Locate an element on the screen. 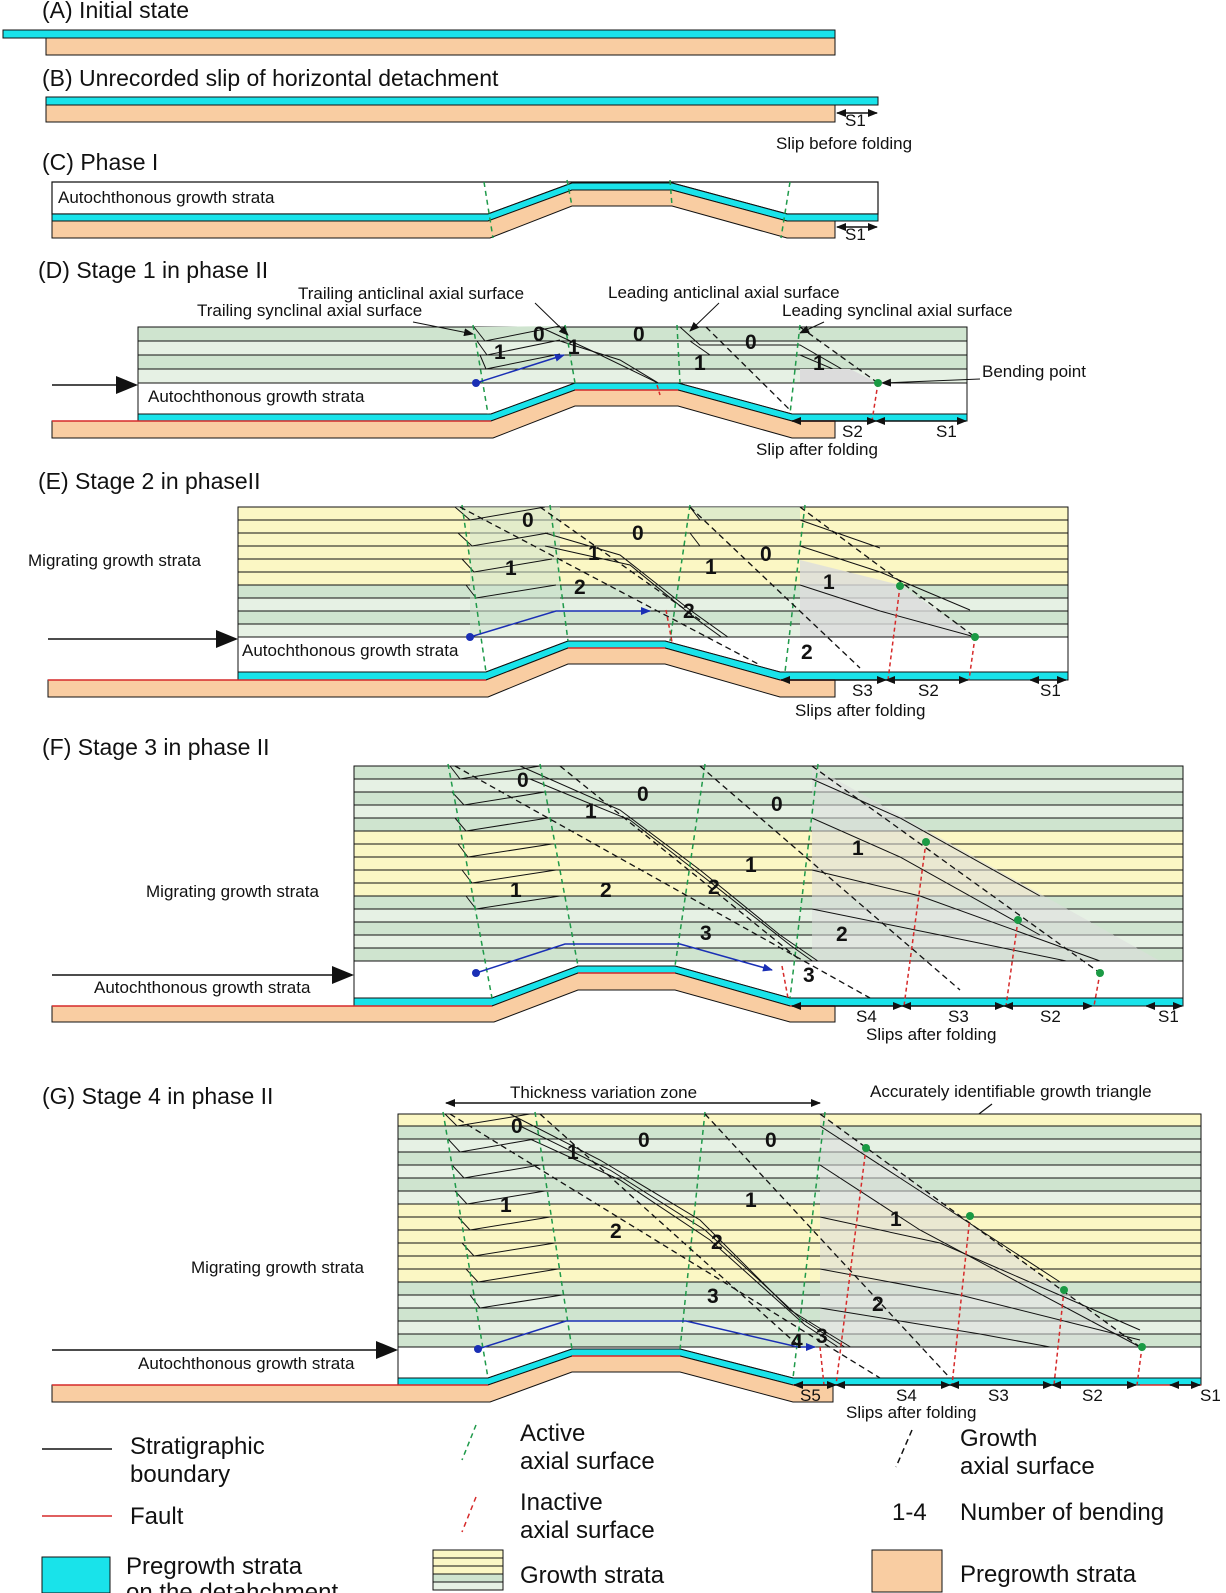  panel-e-title: (E) Stage 2 in phaseII is located at coordinates (149, 481).